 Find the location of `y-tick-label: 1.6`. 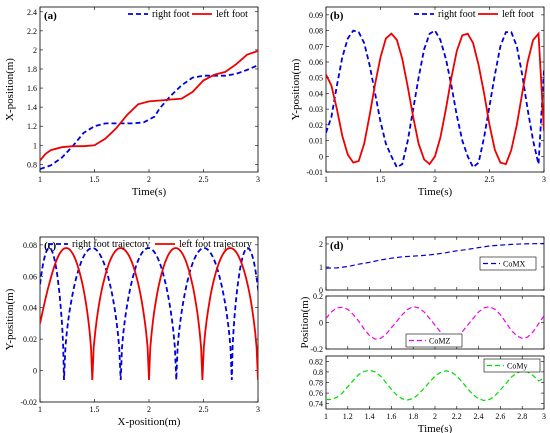

y-tick-label: 1.6 is located at coordinates (32, 88).